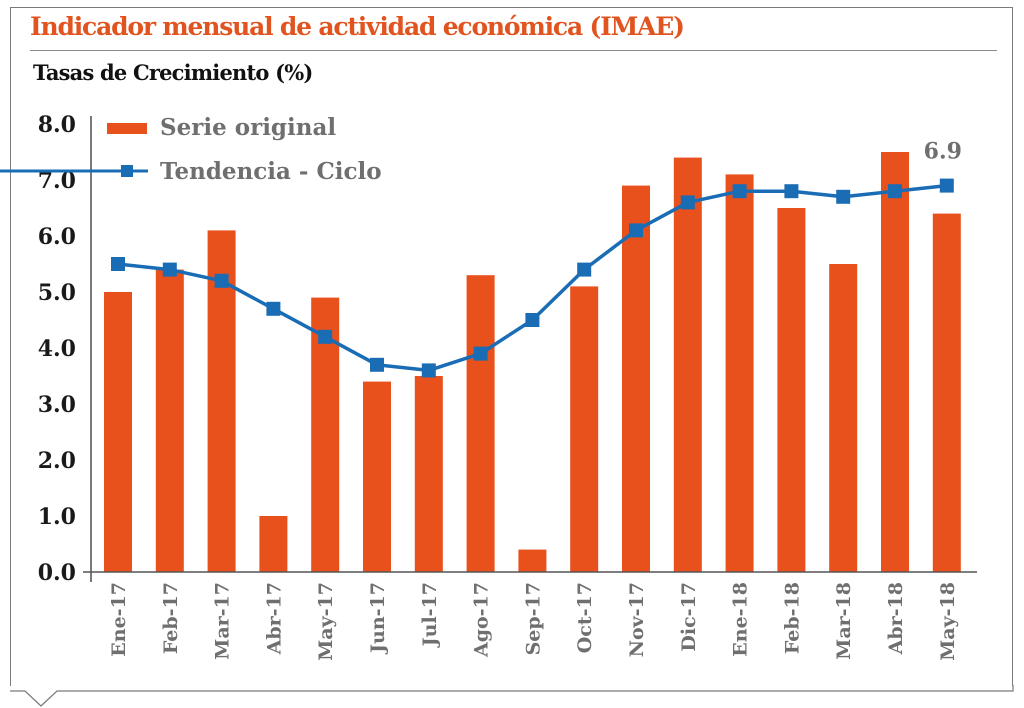 The width and height of the screenshot is (1024, 708). Describe the element at coordinates (512, 696) in the screenshot. I see `frame-bottom-notch` at that location.